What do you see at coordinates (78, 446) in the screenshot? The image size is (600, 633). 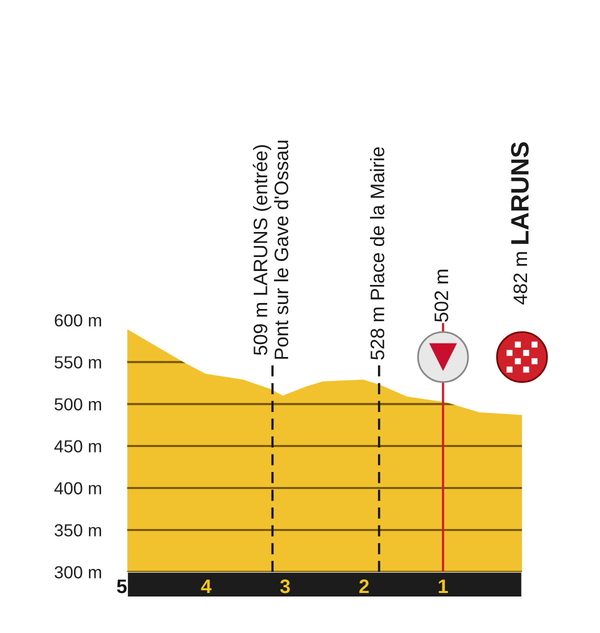 I see `y-tick-label: 450 m` at bounding box center [78, 446].